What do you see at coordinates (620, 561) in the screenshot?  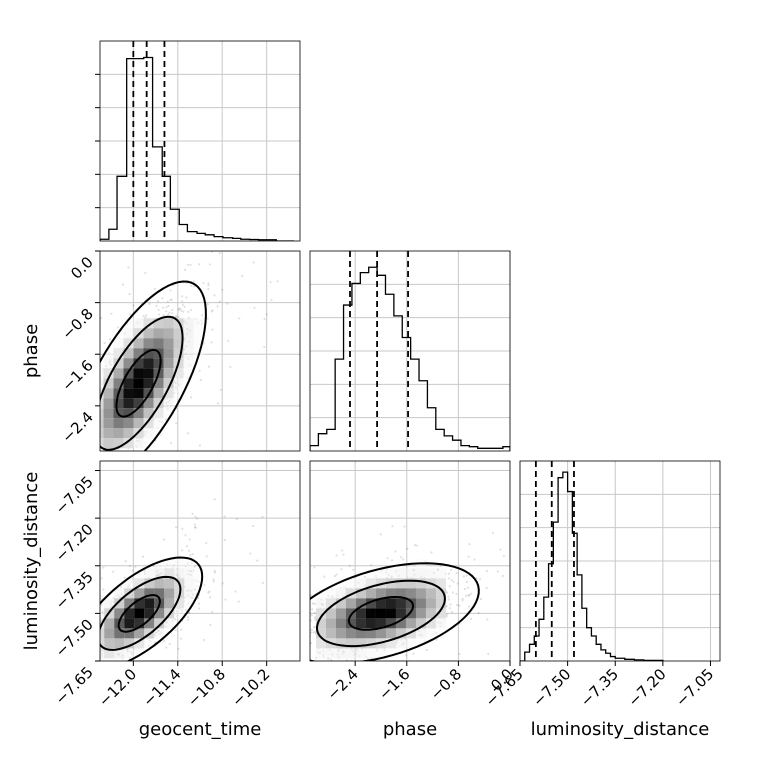 I see `panel-frame` at bounding box center [620, 561].